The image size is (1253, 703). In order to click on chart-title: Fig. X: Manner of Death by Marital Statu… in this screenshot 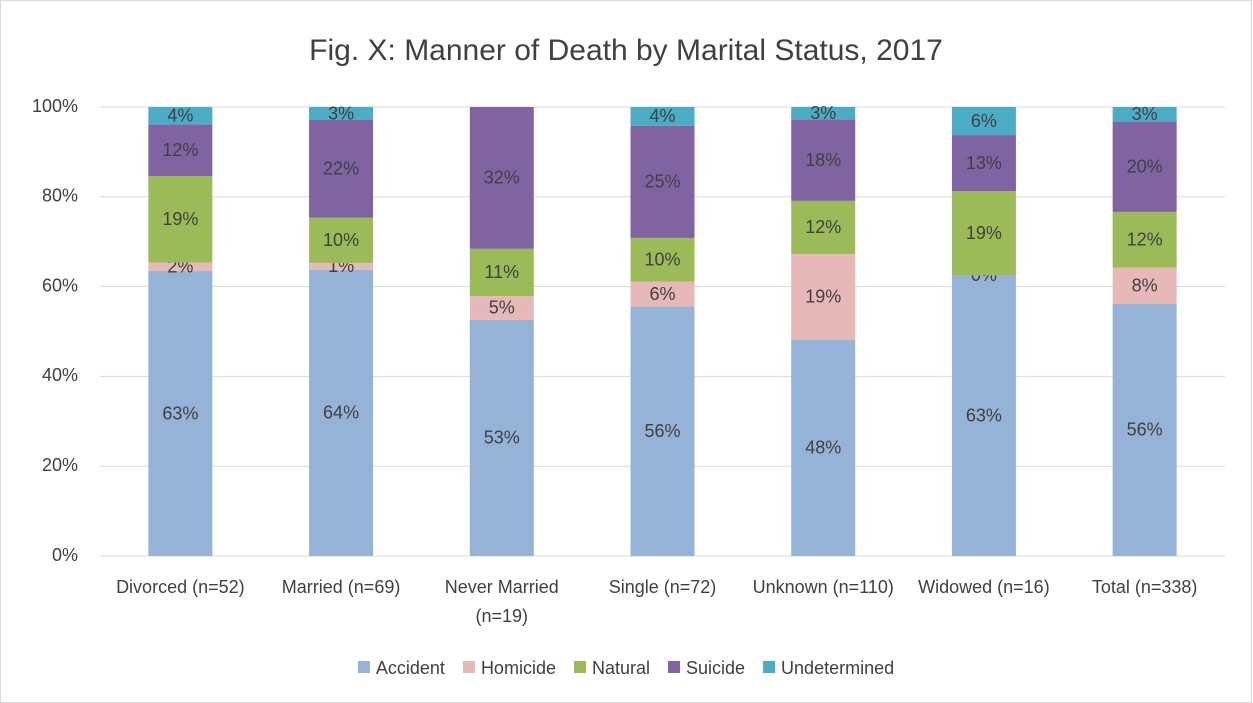, I will do `click(626, 50)`.